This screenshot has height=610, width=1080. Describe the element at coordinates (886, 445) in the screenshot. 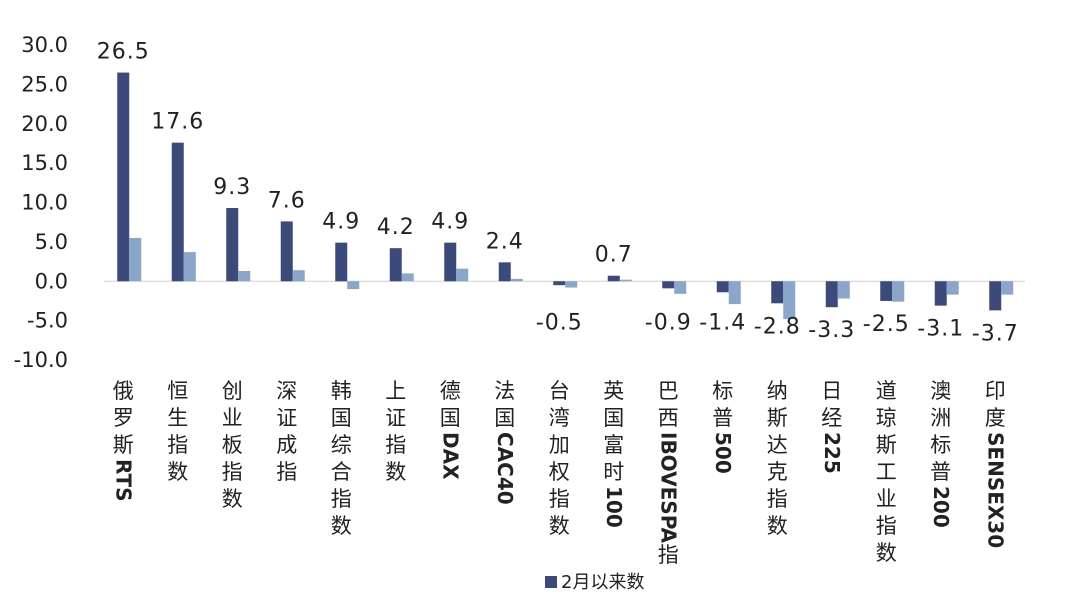

I see `category-label-char: 斯` at that location.